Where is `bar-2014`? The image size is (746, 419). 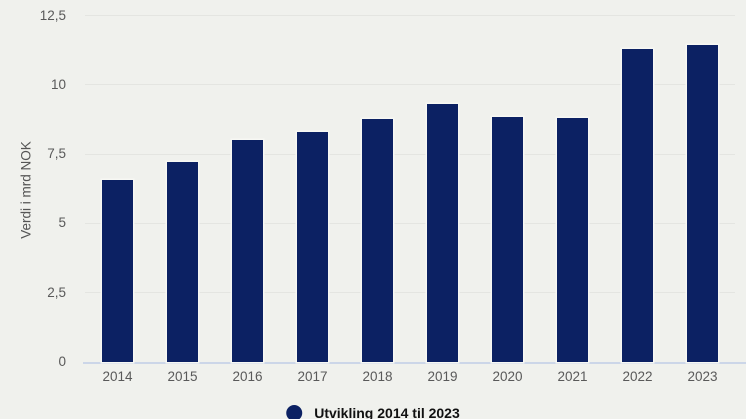
bar-2014 is located at coordinates (117, 271).